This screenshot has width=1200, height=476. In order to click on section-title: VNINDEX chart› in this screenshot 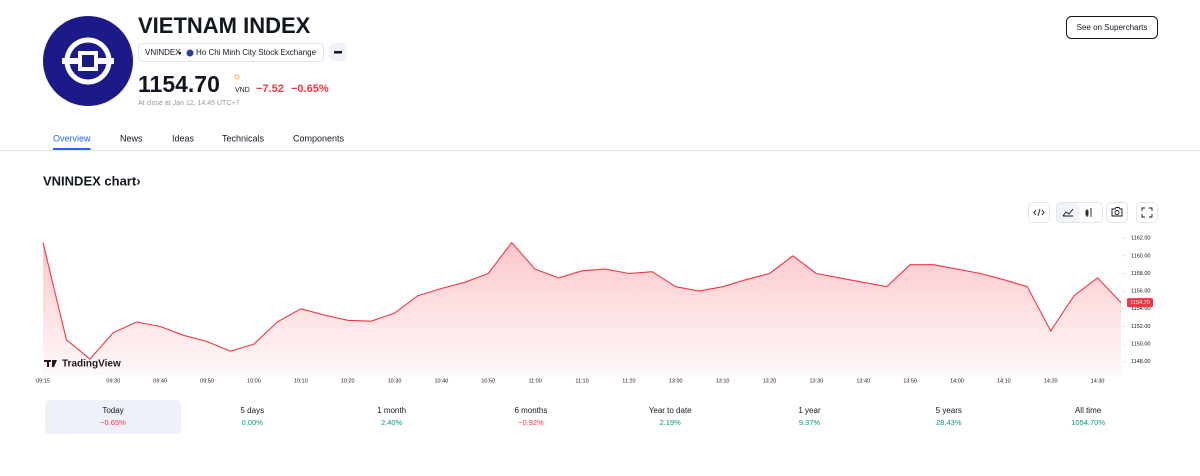, I will do `click(92, 180)`.